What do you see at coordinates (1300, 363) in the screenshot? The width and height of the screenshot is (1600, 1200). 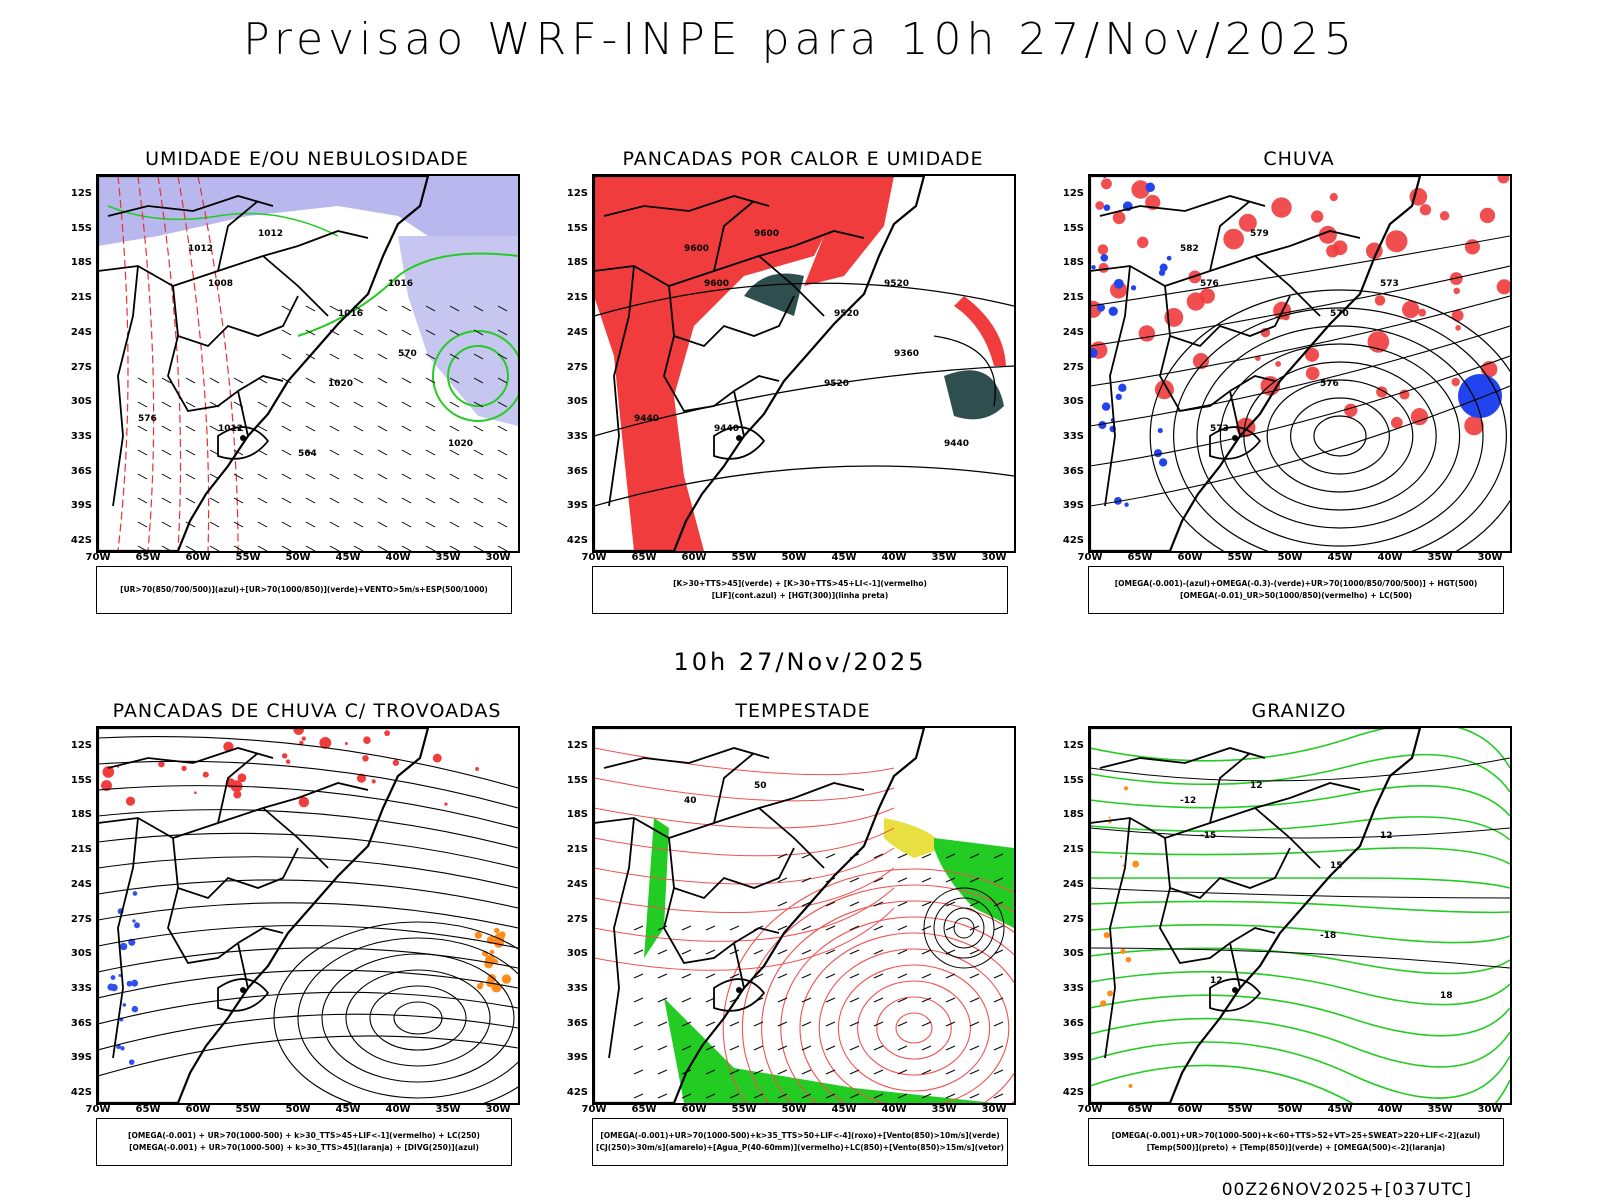 I see `forecast-map: 582 579 576 573 570 576 573` at bounding box center [1300, 363].